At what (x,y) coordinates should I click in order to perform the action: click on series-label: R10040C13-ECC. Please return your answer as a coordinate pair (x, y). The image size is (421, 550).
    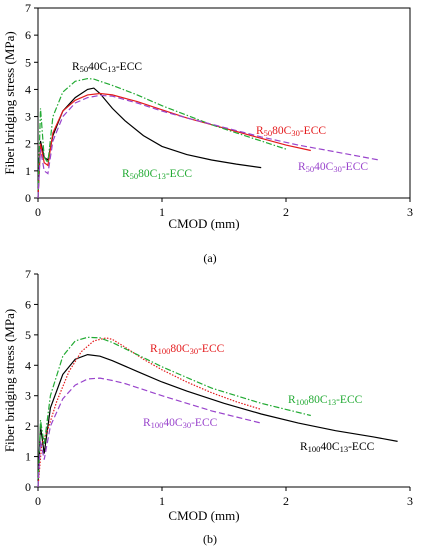
    Looking at the image, I should click on (337, 447).